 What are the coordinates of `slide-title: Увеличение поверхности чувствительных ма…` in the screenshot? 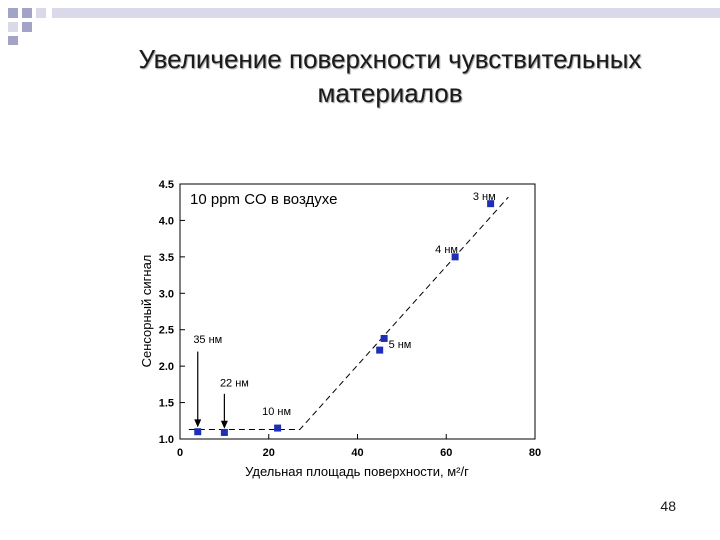 It's located at (390, 76).